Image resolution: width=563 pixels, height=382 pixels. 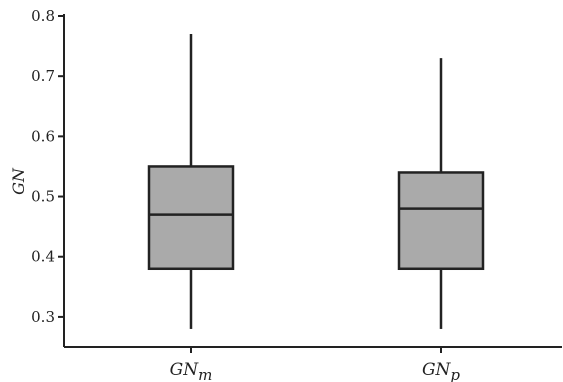 What do you see at coordinates (18, 181) in the screenshot?
I see `y-axis-title: GN` at bounding box center [18, 181].